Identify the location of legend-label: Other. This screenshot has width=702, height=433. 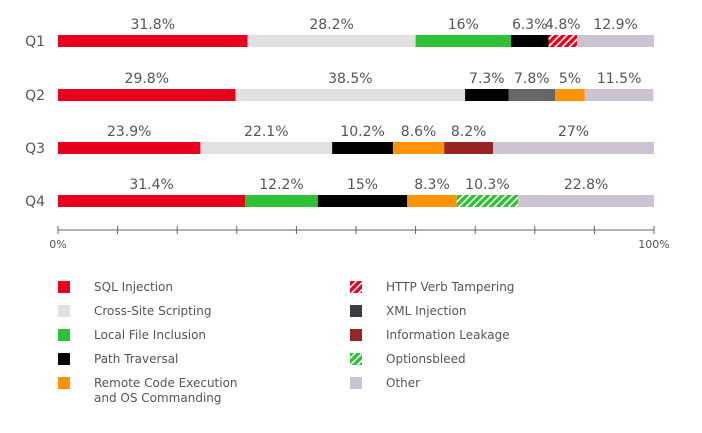
(403, 383).